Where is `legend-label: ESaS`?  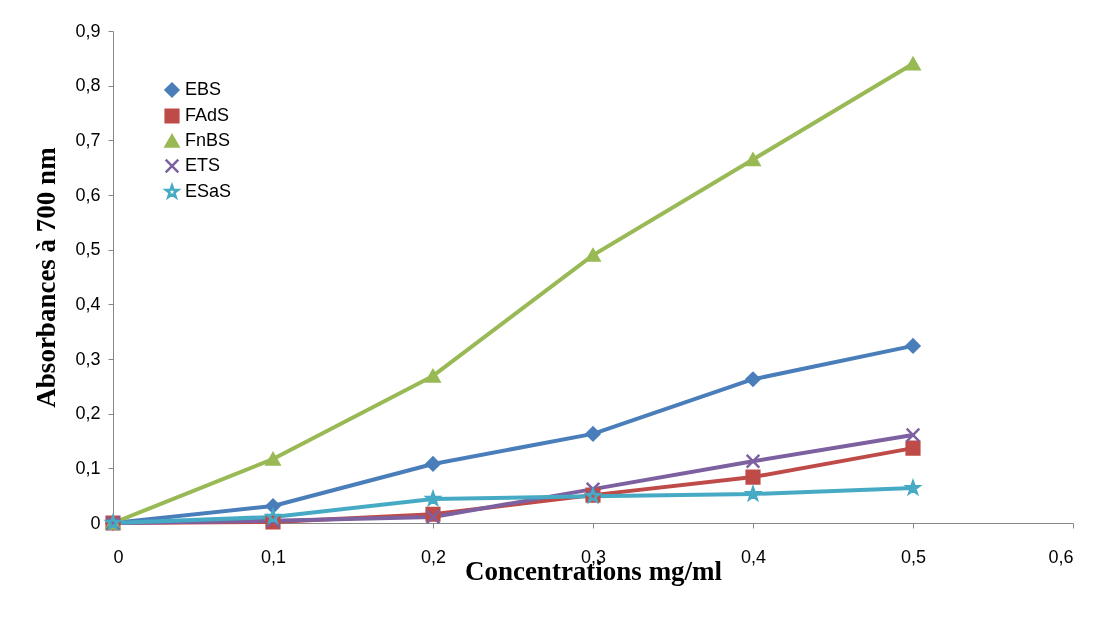 legend-label: ESaS is located at coordinates (208, 191).